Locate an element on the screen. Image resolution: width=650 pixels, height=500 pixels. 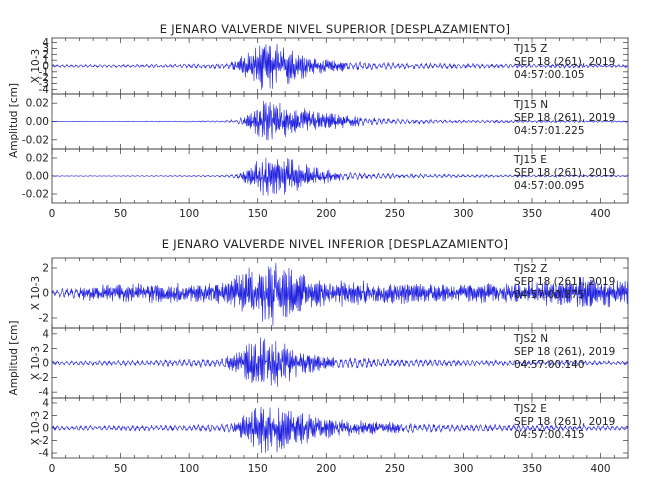
station-component-label: TJS2 N is located at coordinates (530, 339).